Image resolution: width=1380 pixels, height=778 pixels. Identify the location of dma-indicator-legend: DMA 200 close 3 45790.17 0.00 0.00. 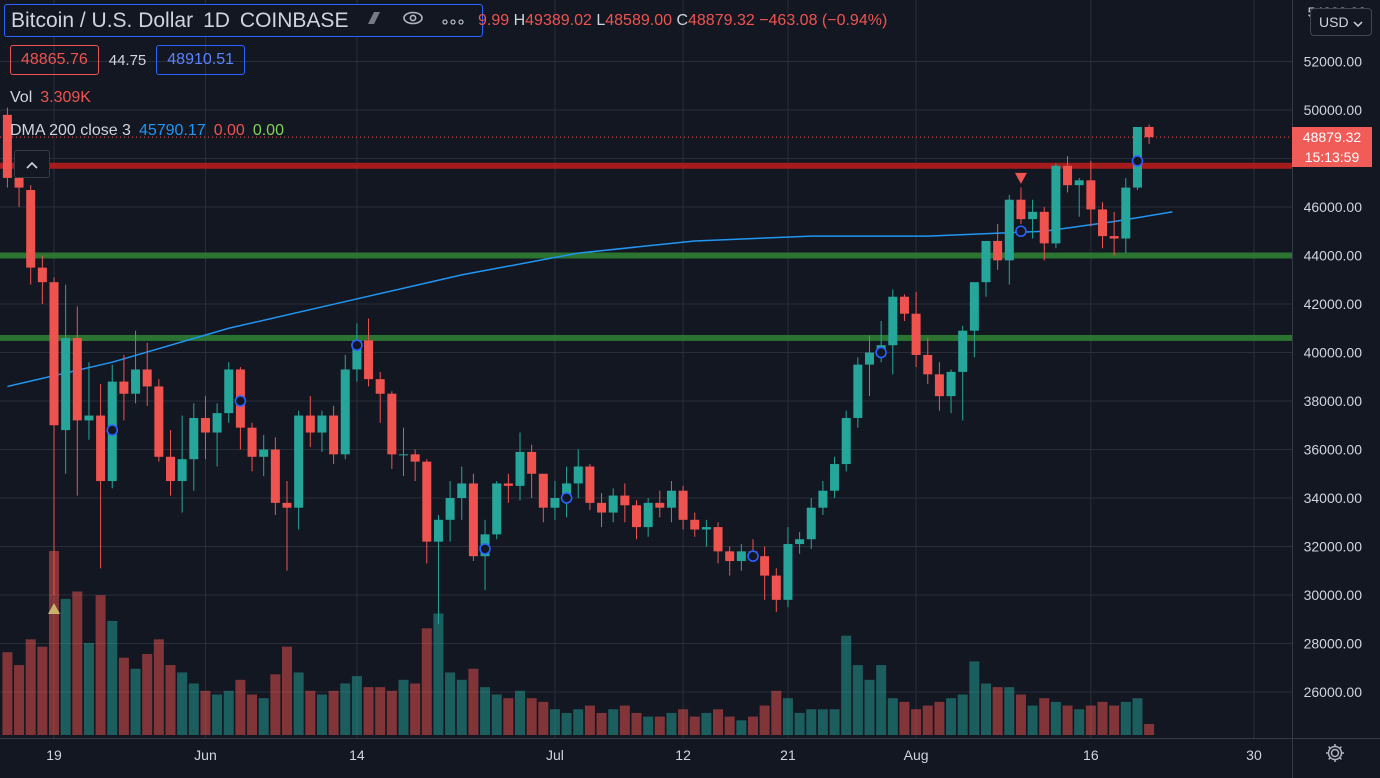
(147, 131).